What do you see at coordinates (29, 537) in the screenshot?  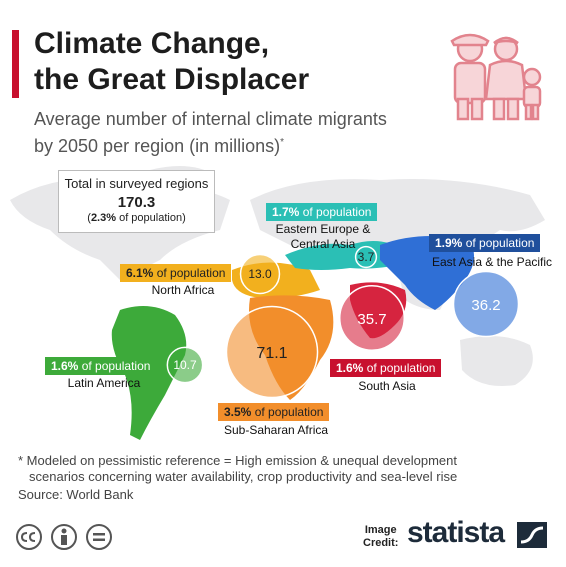 I see `creative-commons-icon` at bounding box center [29, 537].